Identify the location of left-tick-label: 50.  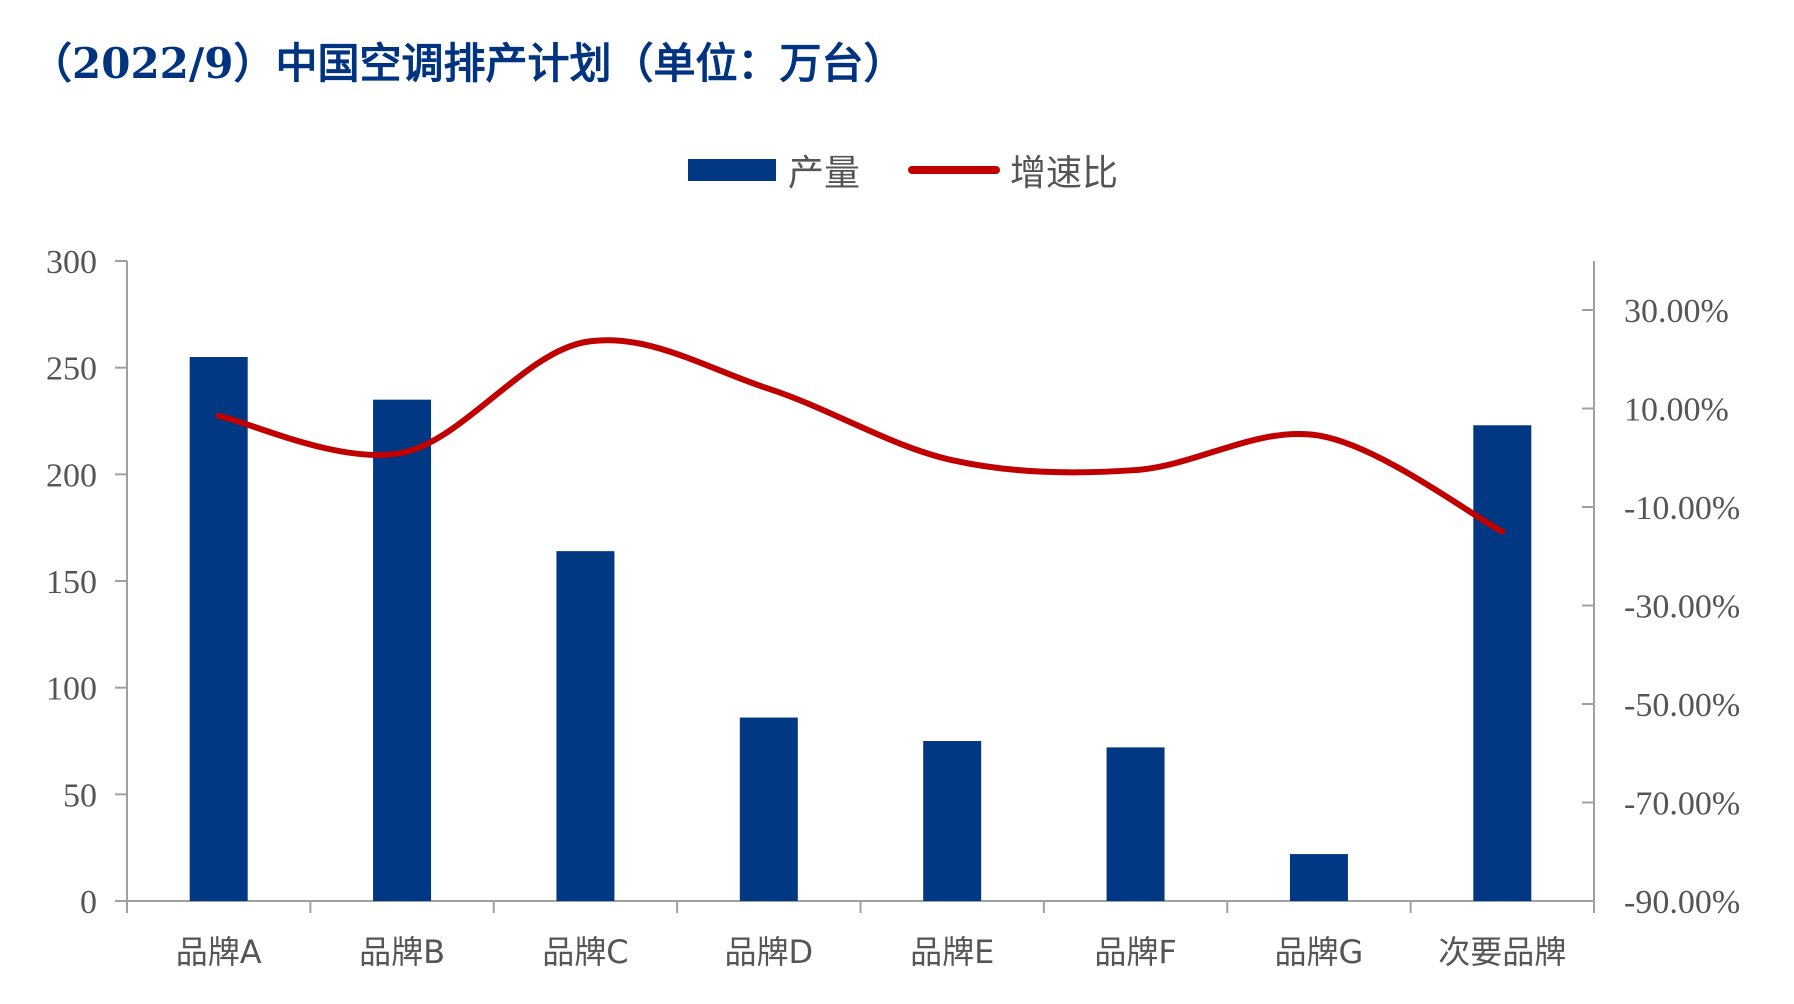
(80, 795).